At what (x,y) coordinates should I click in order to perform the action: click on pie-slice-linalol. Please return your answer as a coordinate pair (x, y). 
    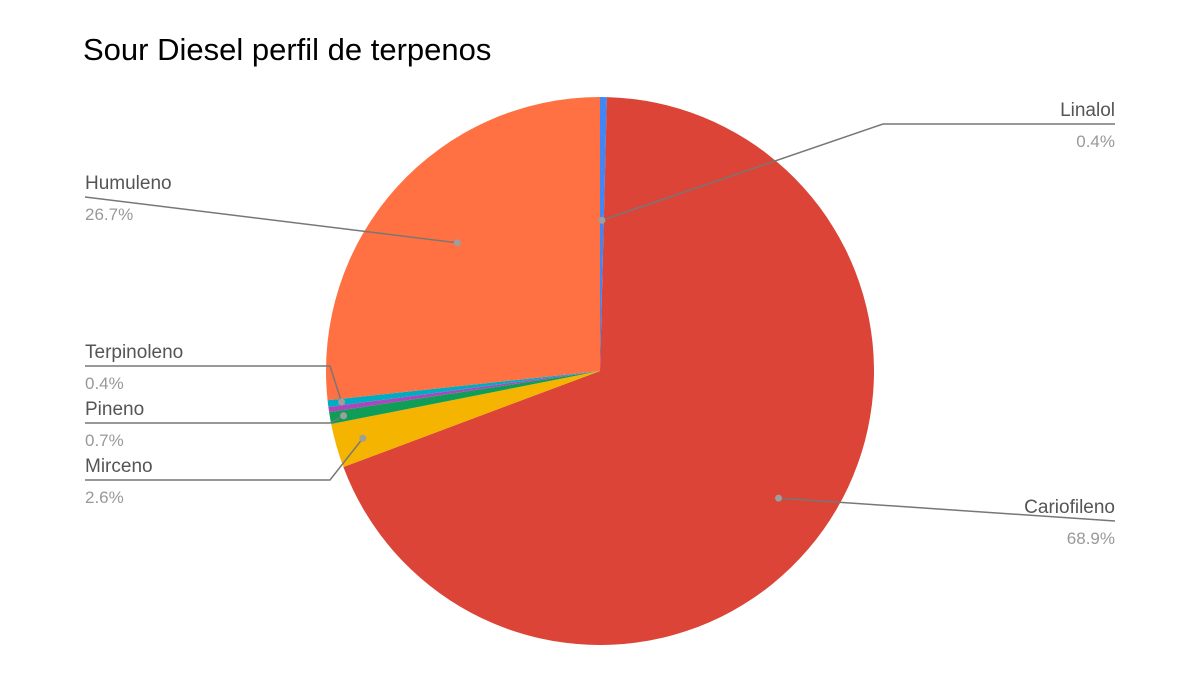
    Looking at the image, I should click on (603, 234).